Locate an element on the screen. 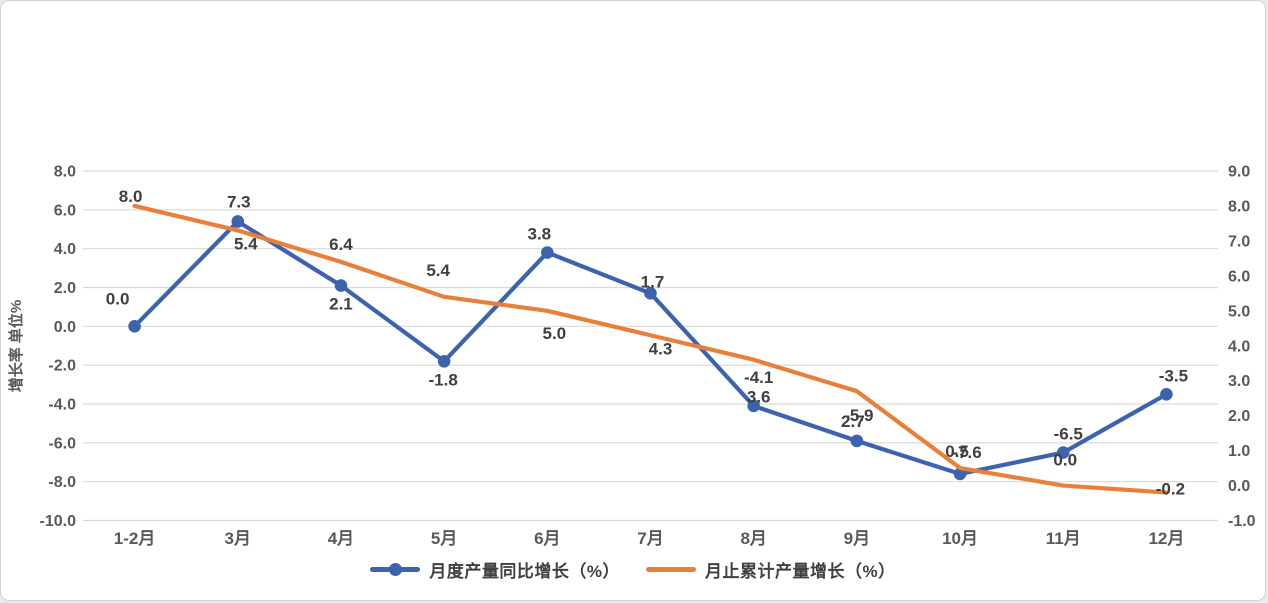  data-label: -5.9 is located at coordinates (858, 415).